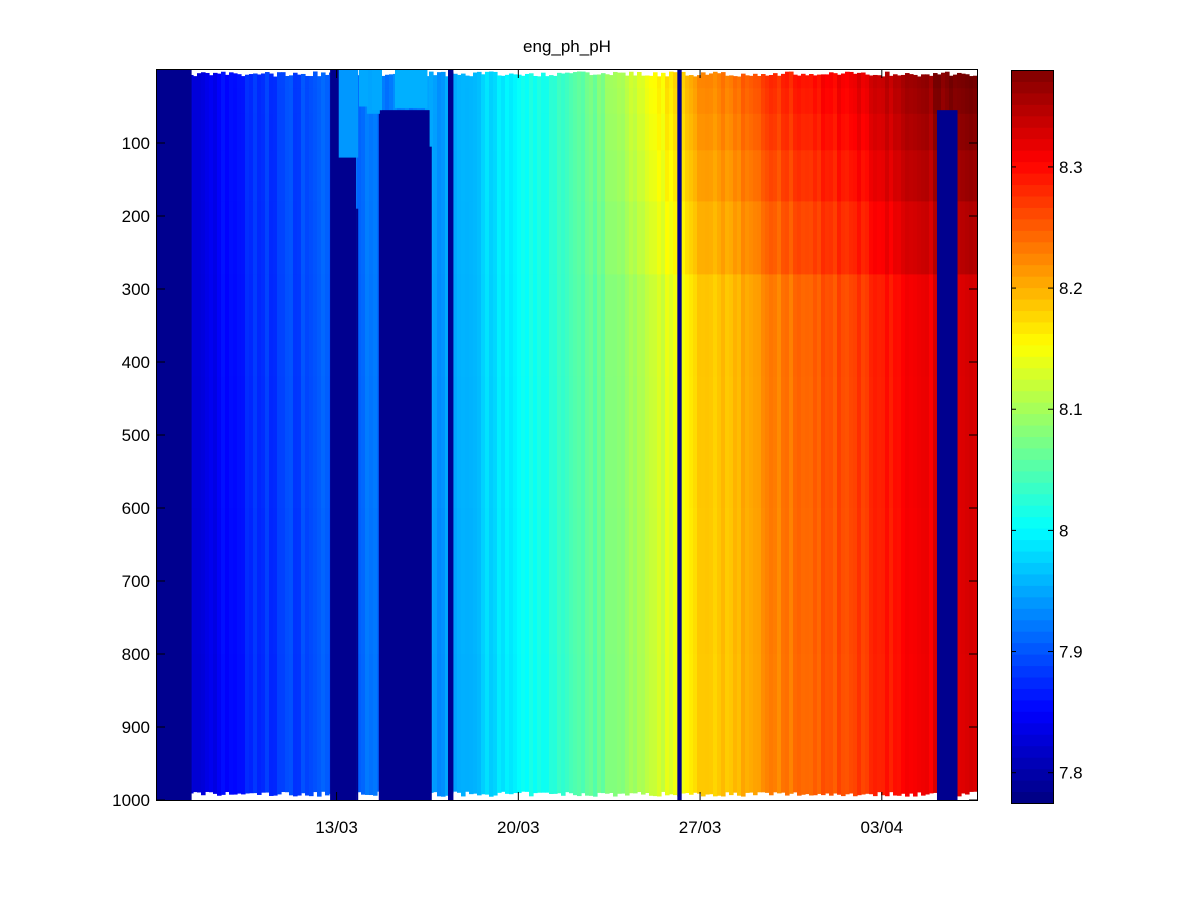 This screenshot has height=906, width=1200. Describe the element at coordinates (567, 46) in the screenshot. I see `chart-title: eng_ph_pH` at that location.